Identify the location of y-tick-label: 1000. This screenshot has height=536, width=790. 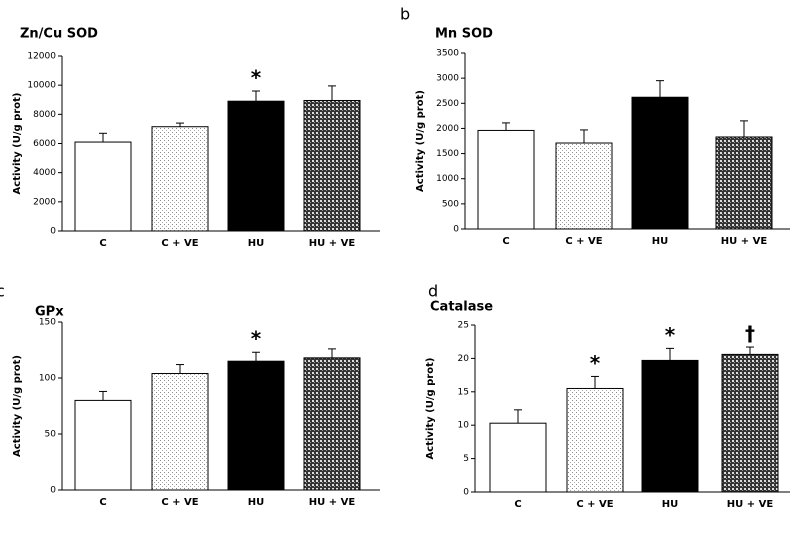
(447, 179).